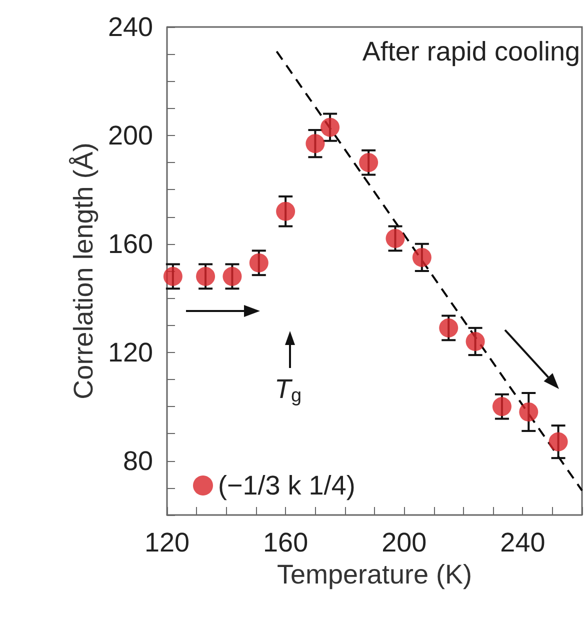  Describe the element at coordinates (130, 243) in the screenshot. I see `y-tick-label: 160` at that location.